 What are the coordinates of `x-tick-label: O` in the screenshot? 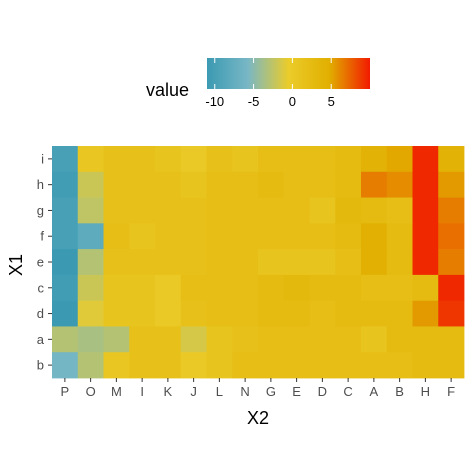 It's located at (91, 391).